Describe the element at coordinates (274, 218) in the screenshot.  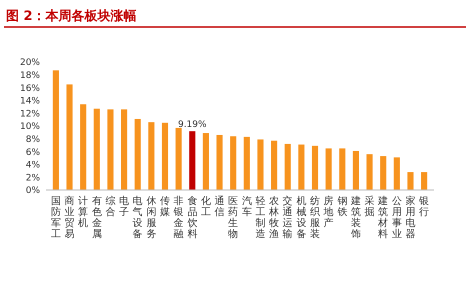
I see `x-tick-label: 农林牧渔` at that location.